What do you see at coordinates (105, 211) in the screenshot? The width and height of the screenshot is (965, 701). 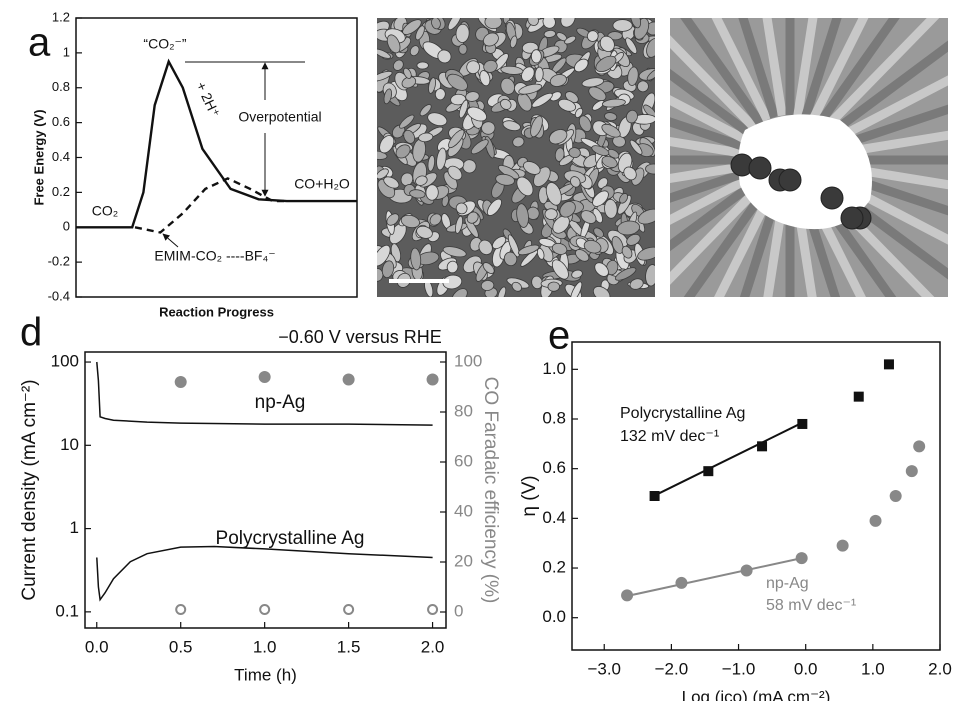 I see `annotation: CO₂` at bounding box center [105, 211].